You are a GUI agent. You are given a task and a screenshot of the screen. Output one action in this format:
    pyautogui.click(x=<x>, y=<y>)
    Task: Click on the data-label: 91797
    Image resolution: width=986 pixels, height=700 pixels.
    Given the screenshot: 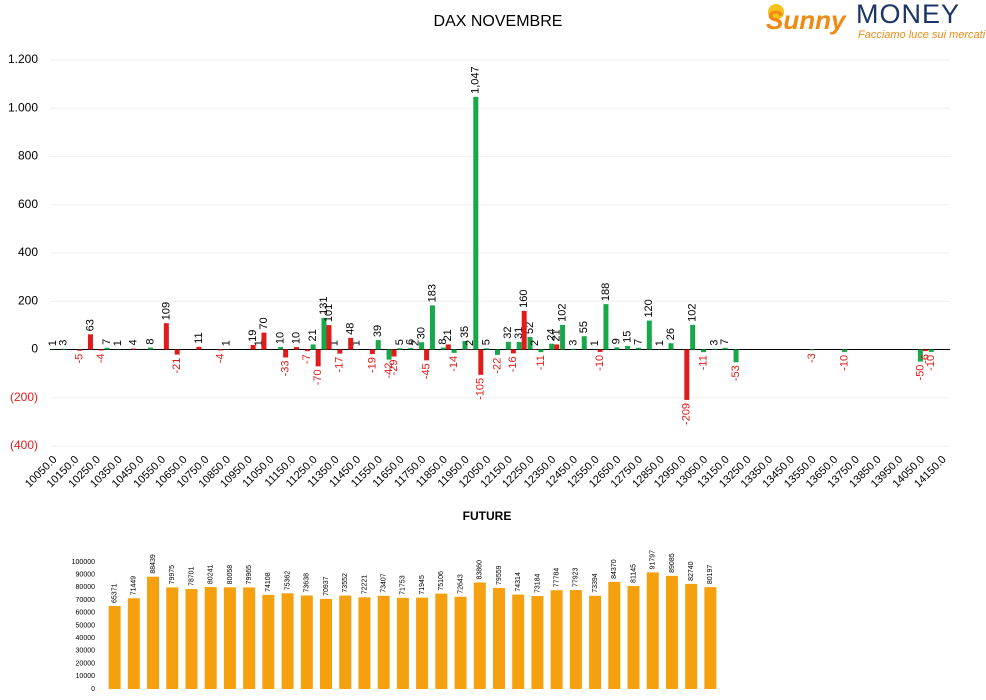 What is the action you would take?
    pyautogui.click(x=653, y=560)
    